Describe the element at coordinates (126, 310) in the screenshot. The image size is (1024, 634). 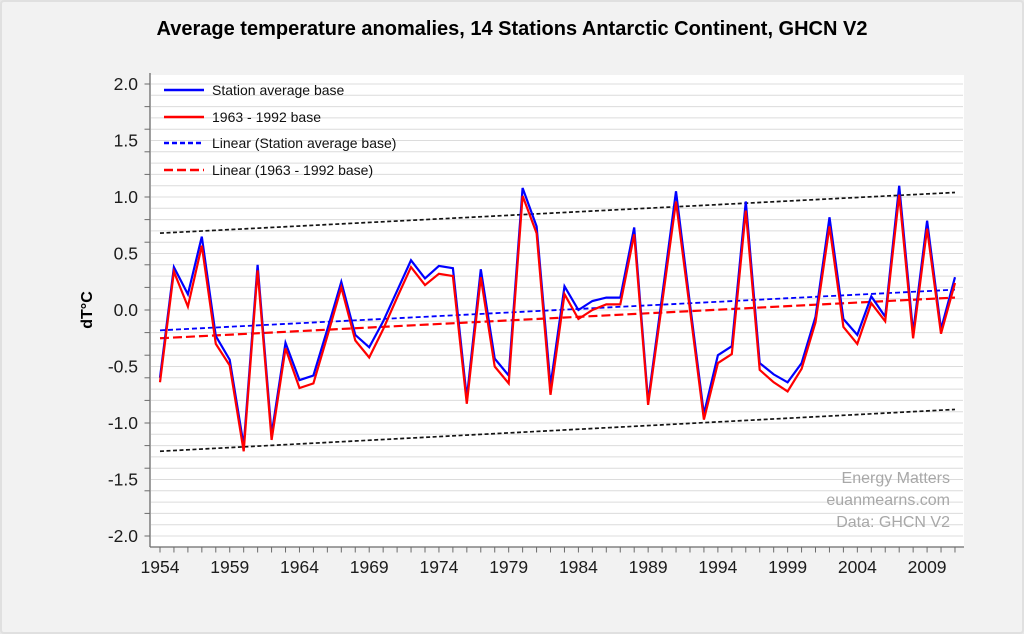
I see `y-tick-label: 0.0` at that location.